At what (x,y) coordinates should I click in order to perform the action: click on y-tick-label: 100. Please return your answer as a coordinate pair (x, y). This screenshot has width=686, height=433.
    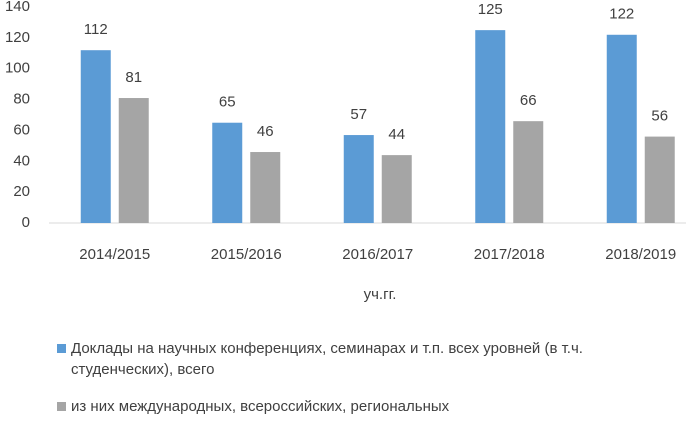
    Looking at the image, I should click on (17, 68).